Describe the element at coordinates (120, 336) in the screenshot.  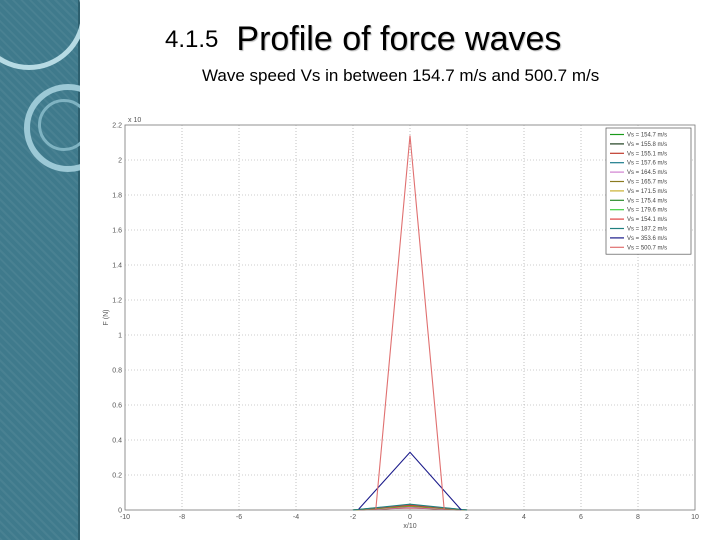
I see `y-tick-label: 1` at that location.